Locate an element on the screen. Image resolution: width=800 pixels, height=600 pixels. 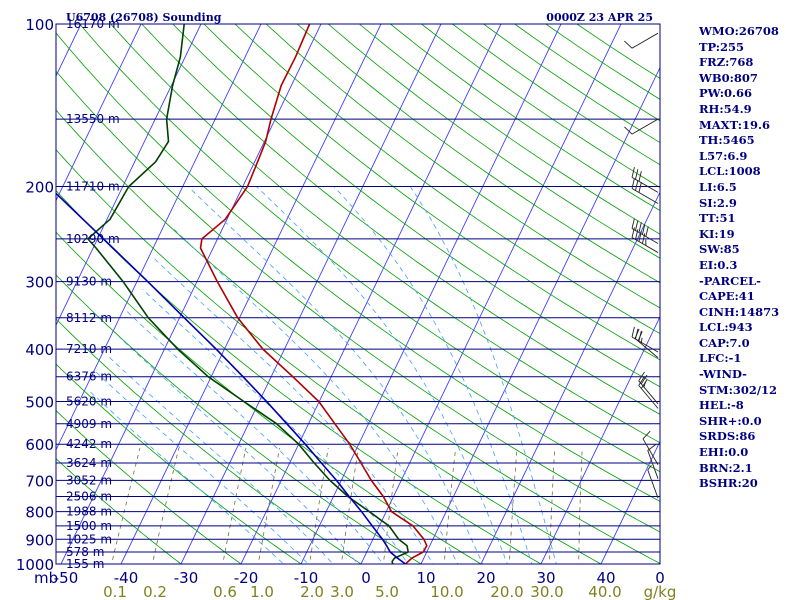
mixing-ratio-tick-label: 20.0 is located at coordinates (506, 591).